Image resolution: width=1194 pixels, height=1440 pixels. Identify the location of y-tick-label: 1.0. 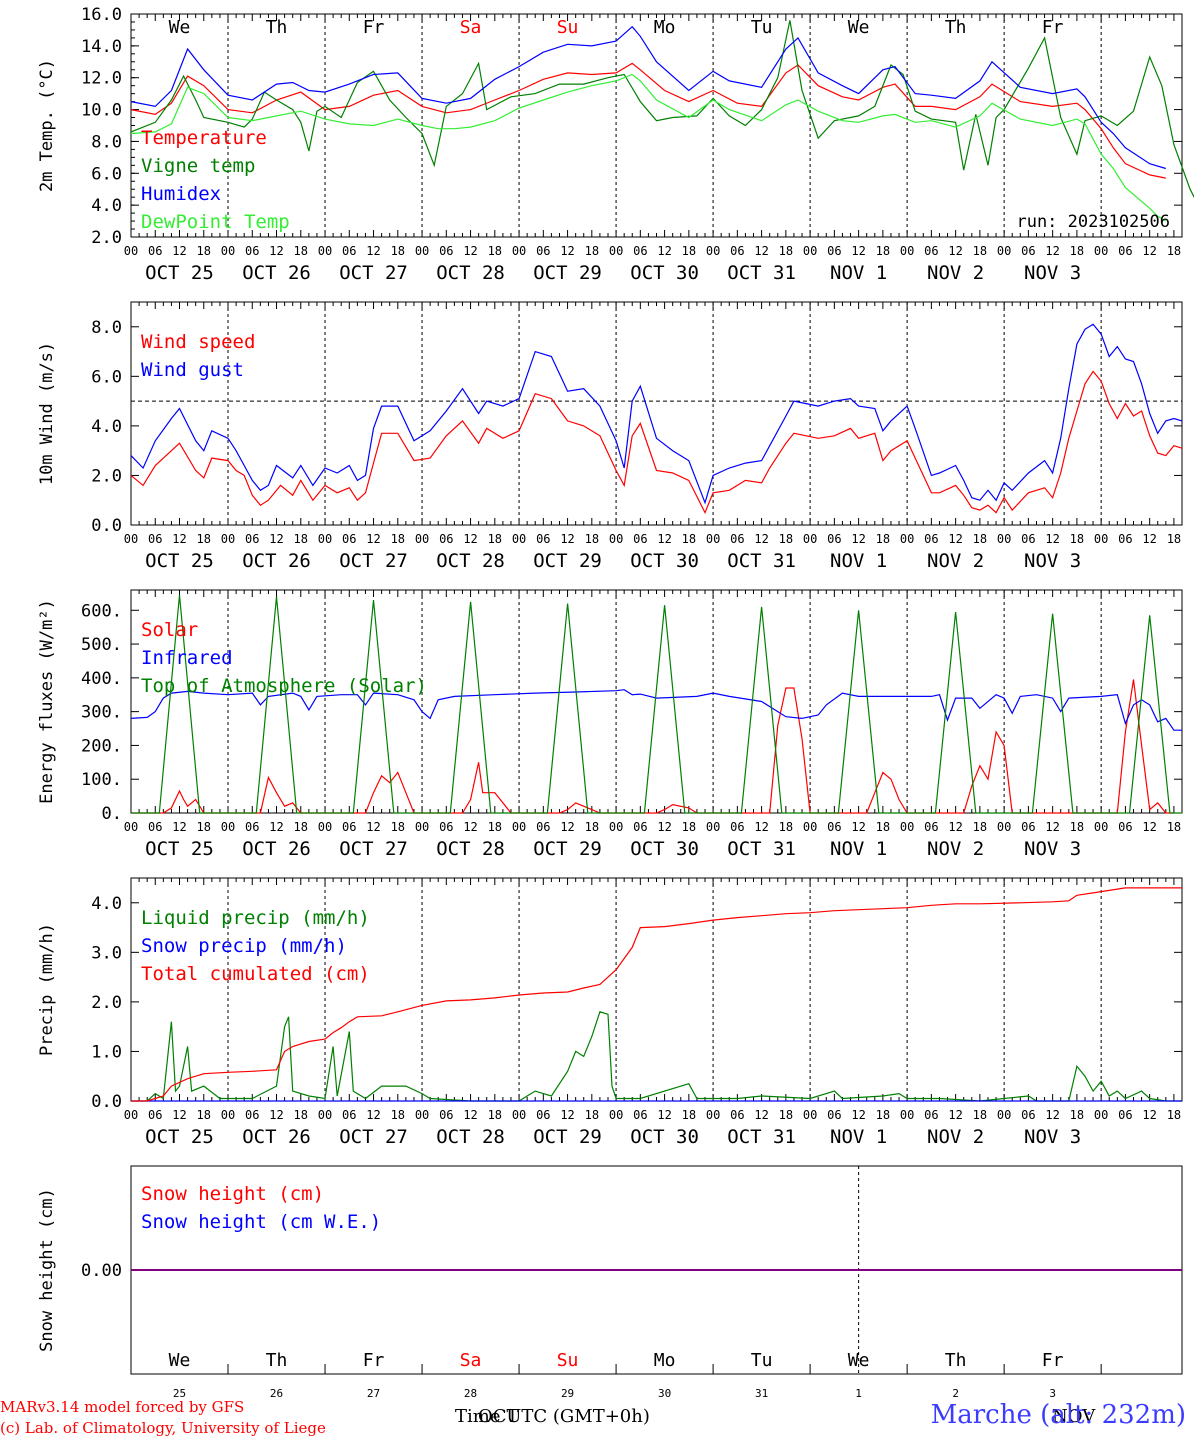
(106, 1052).